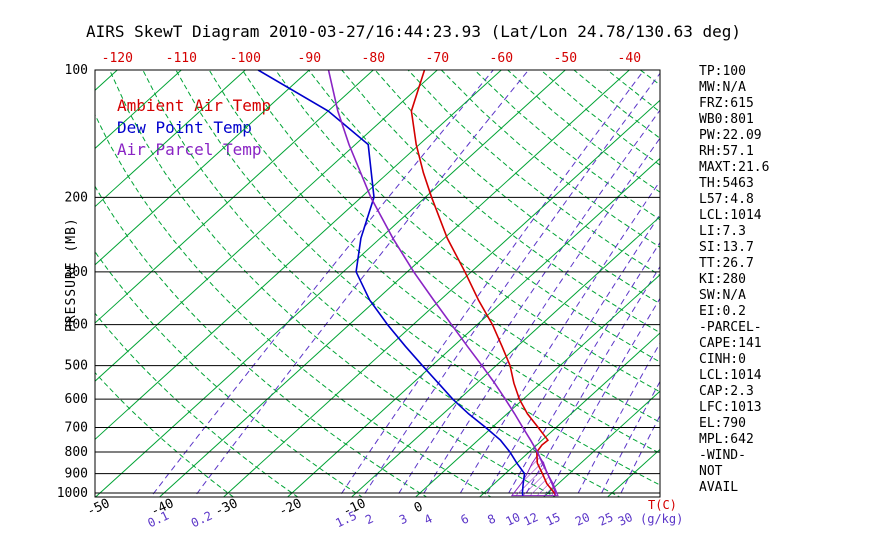  I want to click on pressure-tick-label: 400, so click(76, 325).